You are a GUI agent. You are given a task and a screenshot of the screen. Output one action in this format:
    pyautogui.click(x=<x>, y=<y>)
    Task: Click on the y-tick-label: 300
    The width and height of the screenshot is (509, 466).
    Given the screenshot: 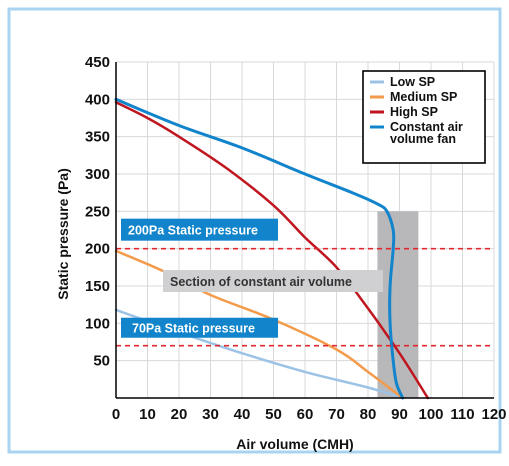 What is the action you would take?
    pyautogui.click(x=97, y=174)
    